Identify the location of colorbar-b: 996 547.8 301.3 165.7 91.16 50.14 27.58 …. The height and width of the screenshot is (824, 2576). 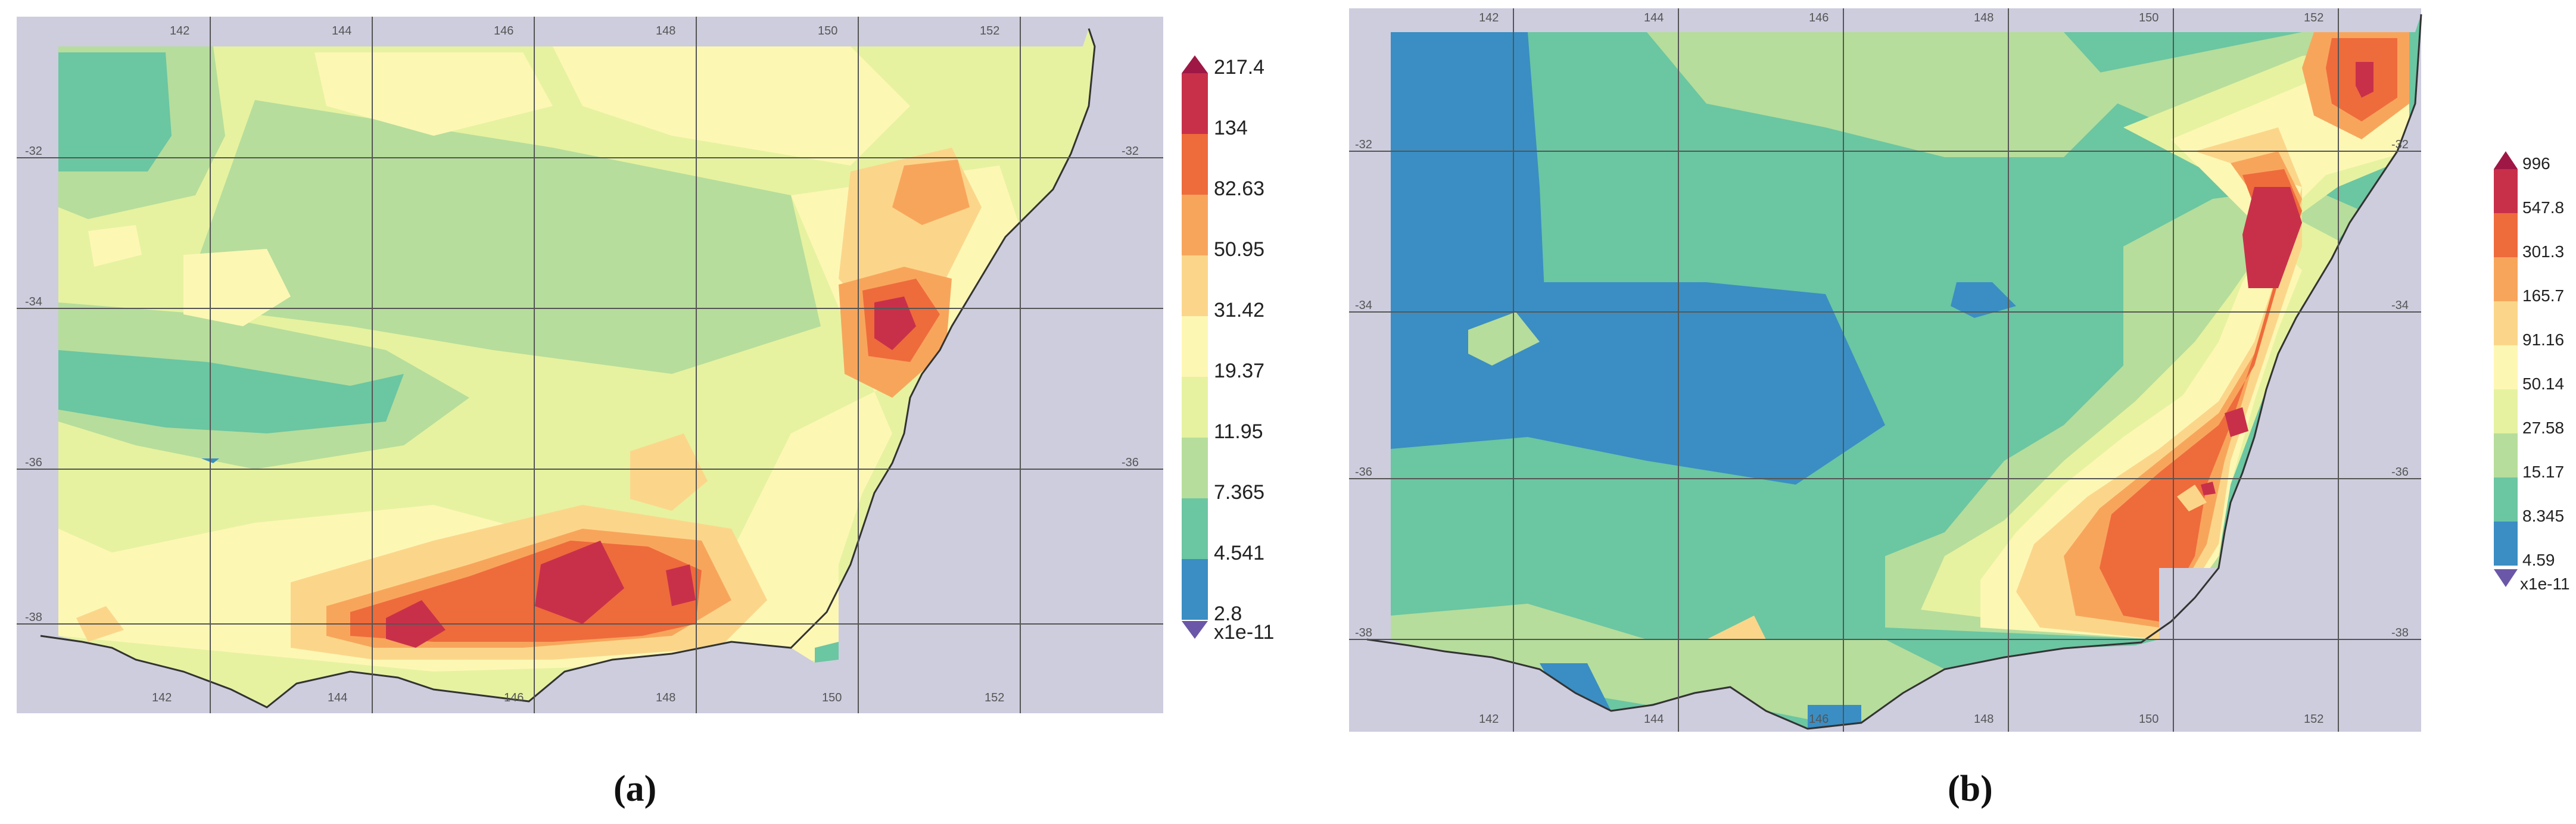
(2532, 372).